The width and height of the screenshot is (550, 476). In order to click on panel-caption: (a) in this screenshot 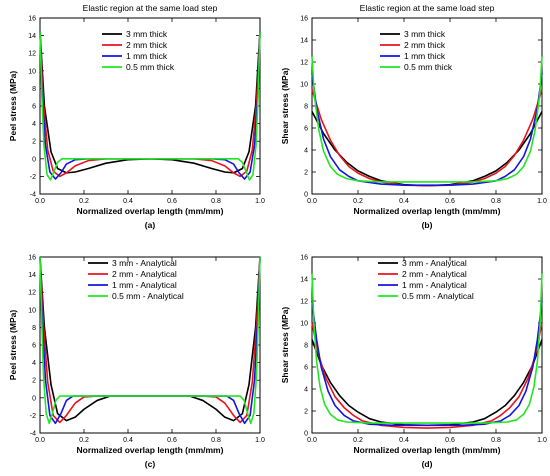, I will do `click(150, 225)`.